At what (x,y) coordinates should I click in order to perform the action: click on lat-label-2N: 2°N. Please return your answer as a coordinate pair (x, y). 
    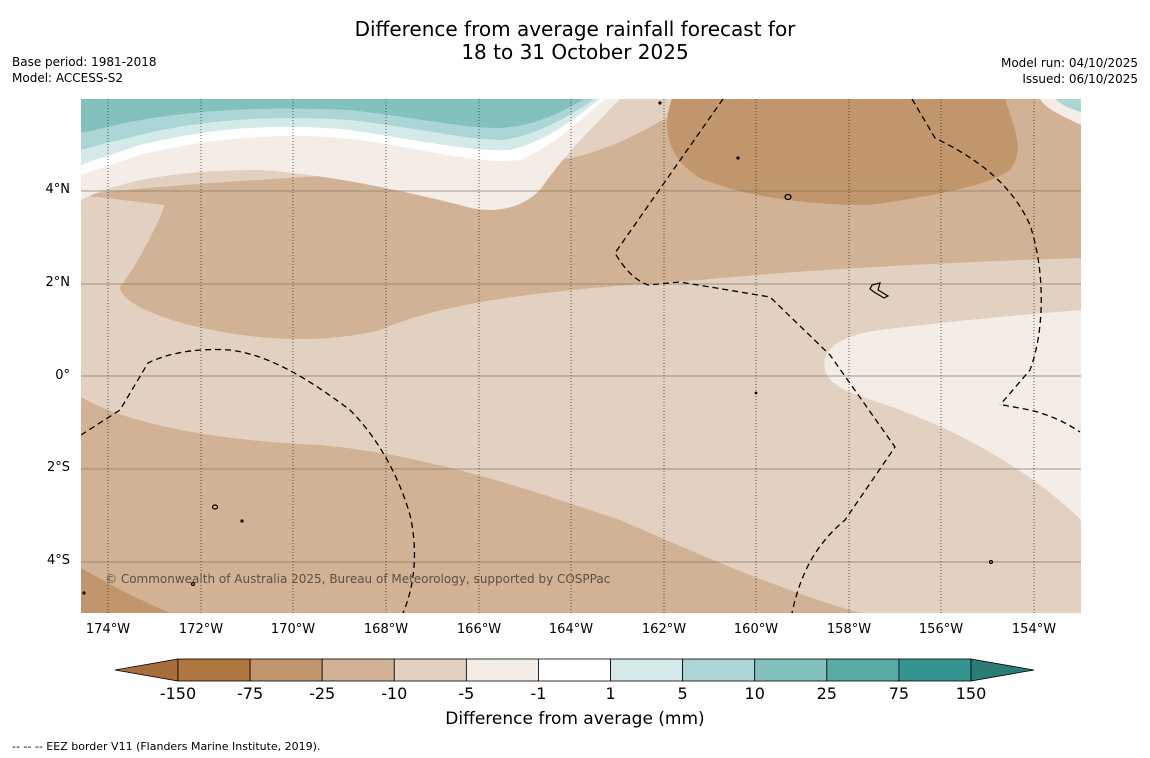
    Looking at the image, I should click on (58, 282).